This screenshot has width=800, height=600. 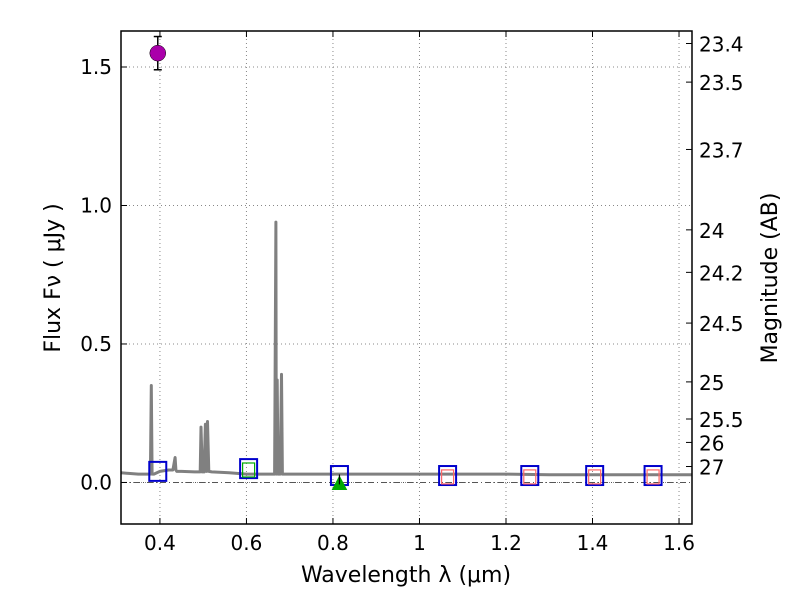 What do you see at coordinates (711, 231) in the screenshot?
I see `mag-tick-label: 24` at bounding box center [711, 231].